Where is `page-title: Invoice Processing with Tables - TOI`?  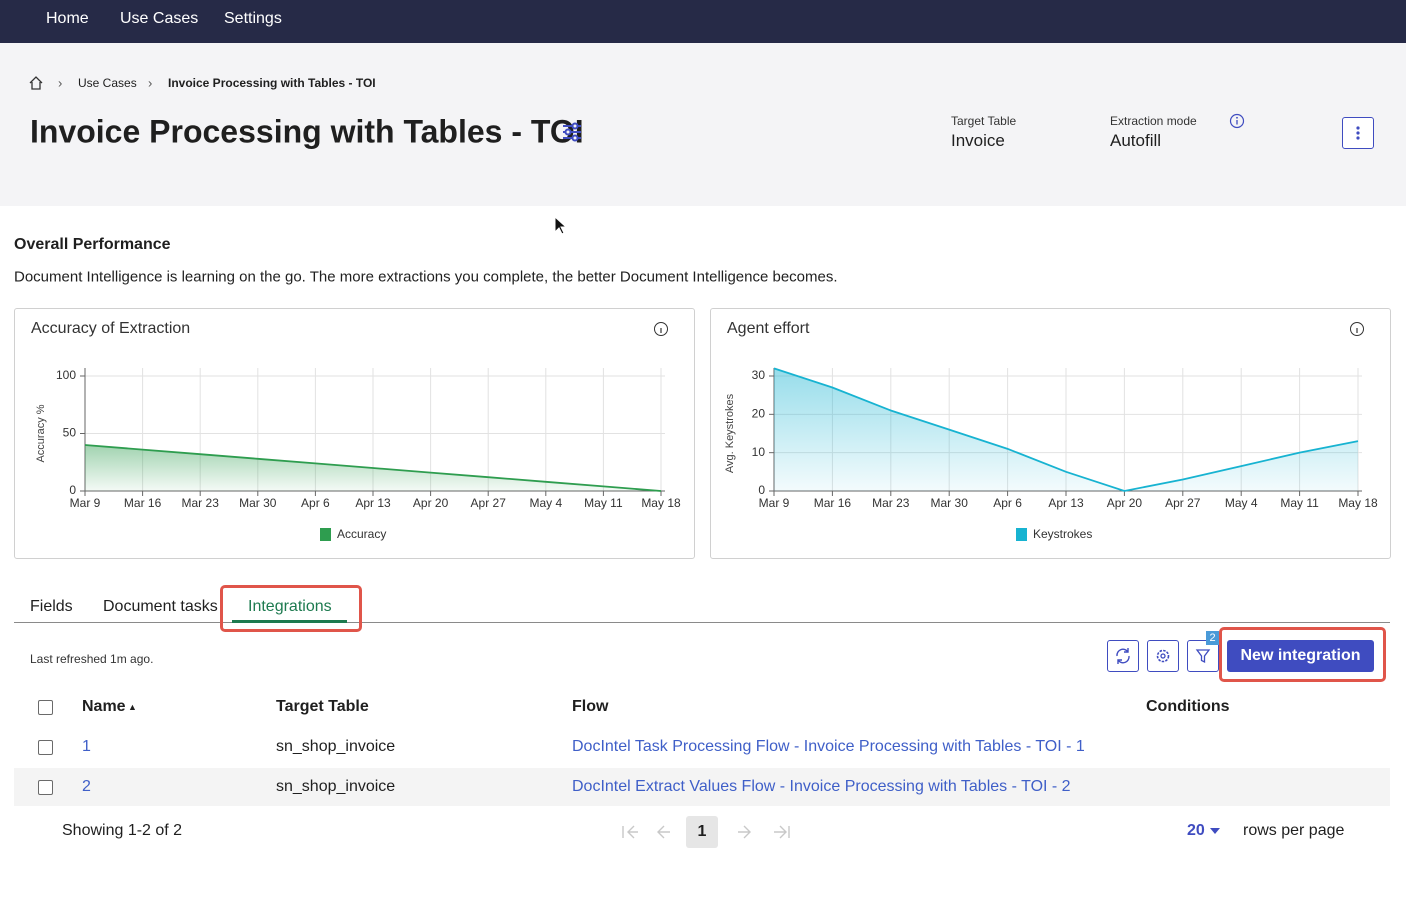
page-title: Invoice Processing with Tables - TOI is located at coordinates (307, 131).